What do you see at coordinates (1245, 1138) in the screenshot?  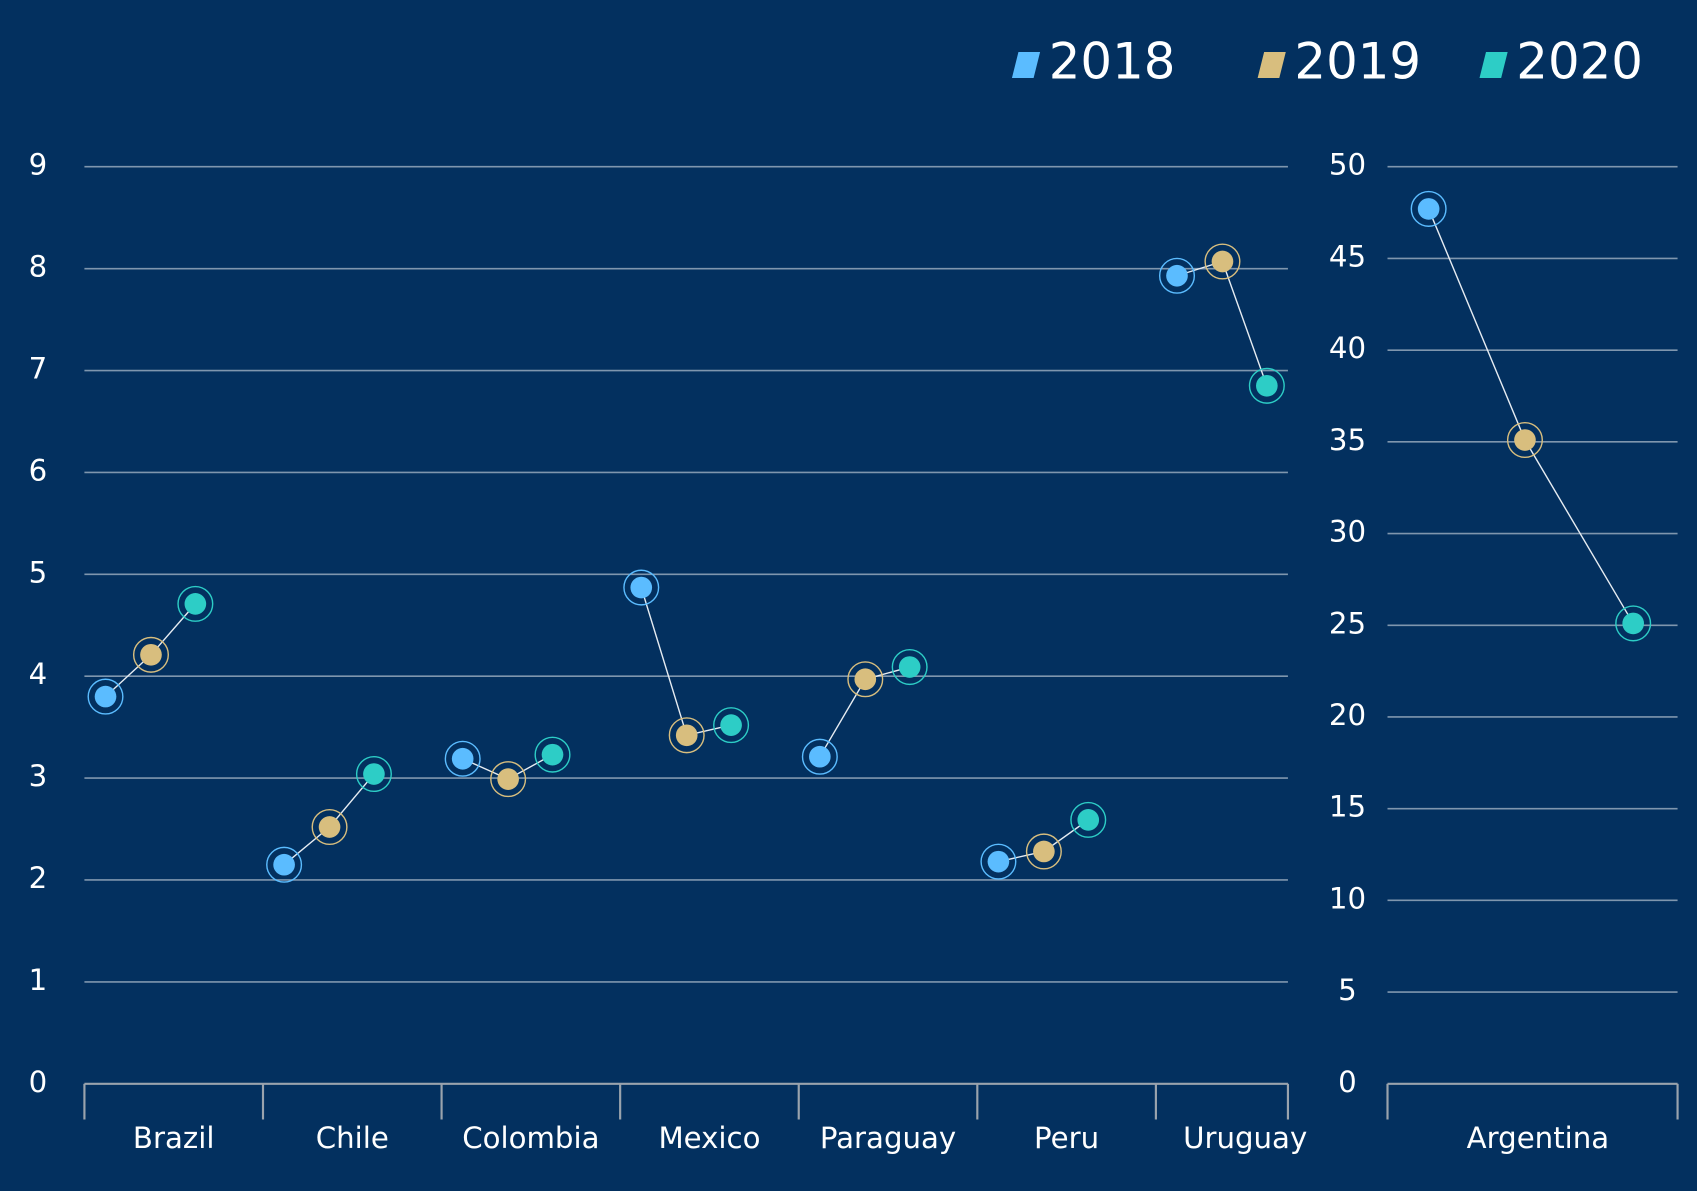 I see `x-tick-label: Uruguay` at bounding box center [1245, 1138].